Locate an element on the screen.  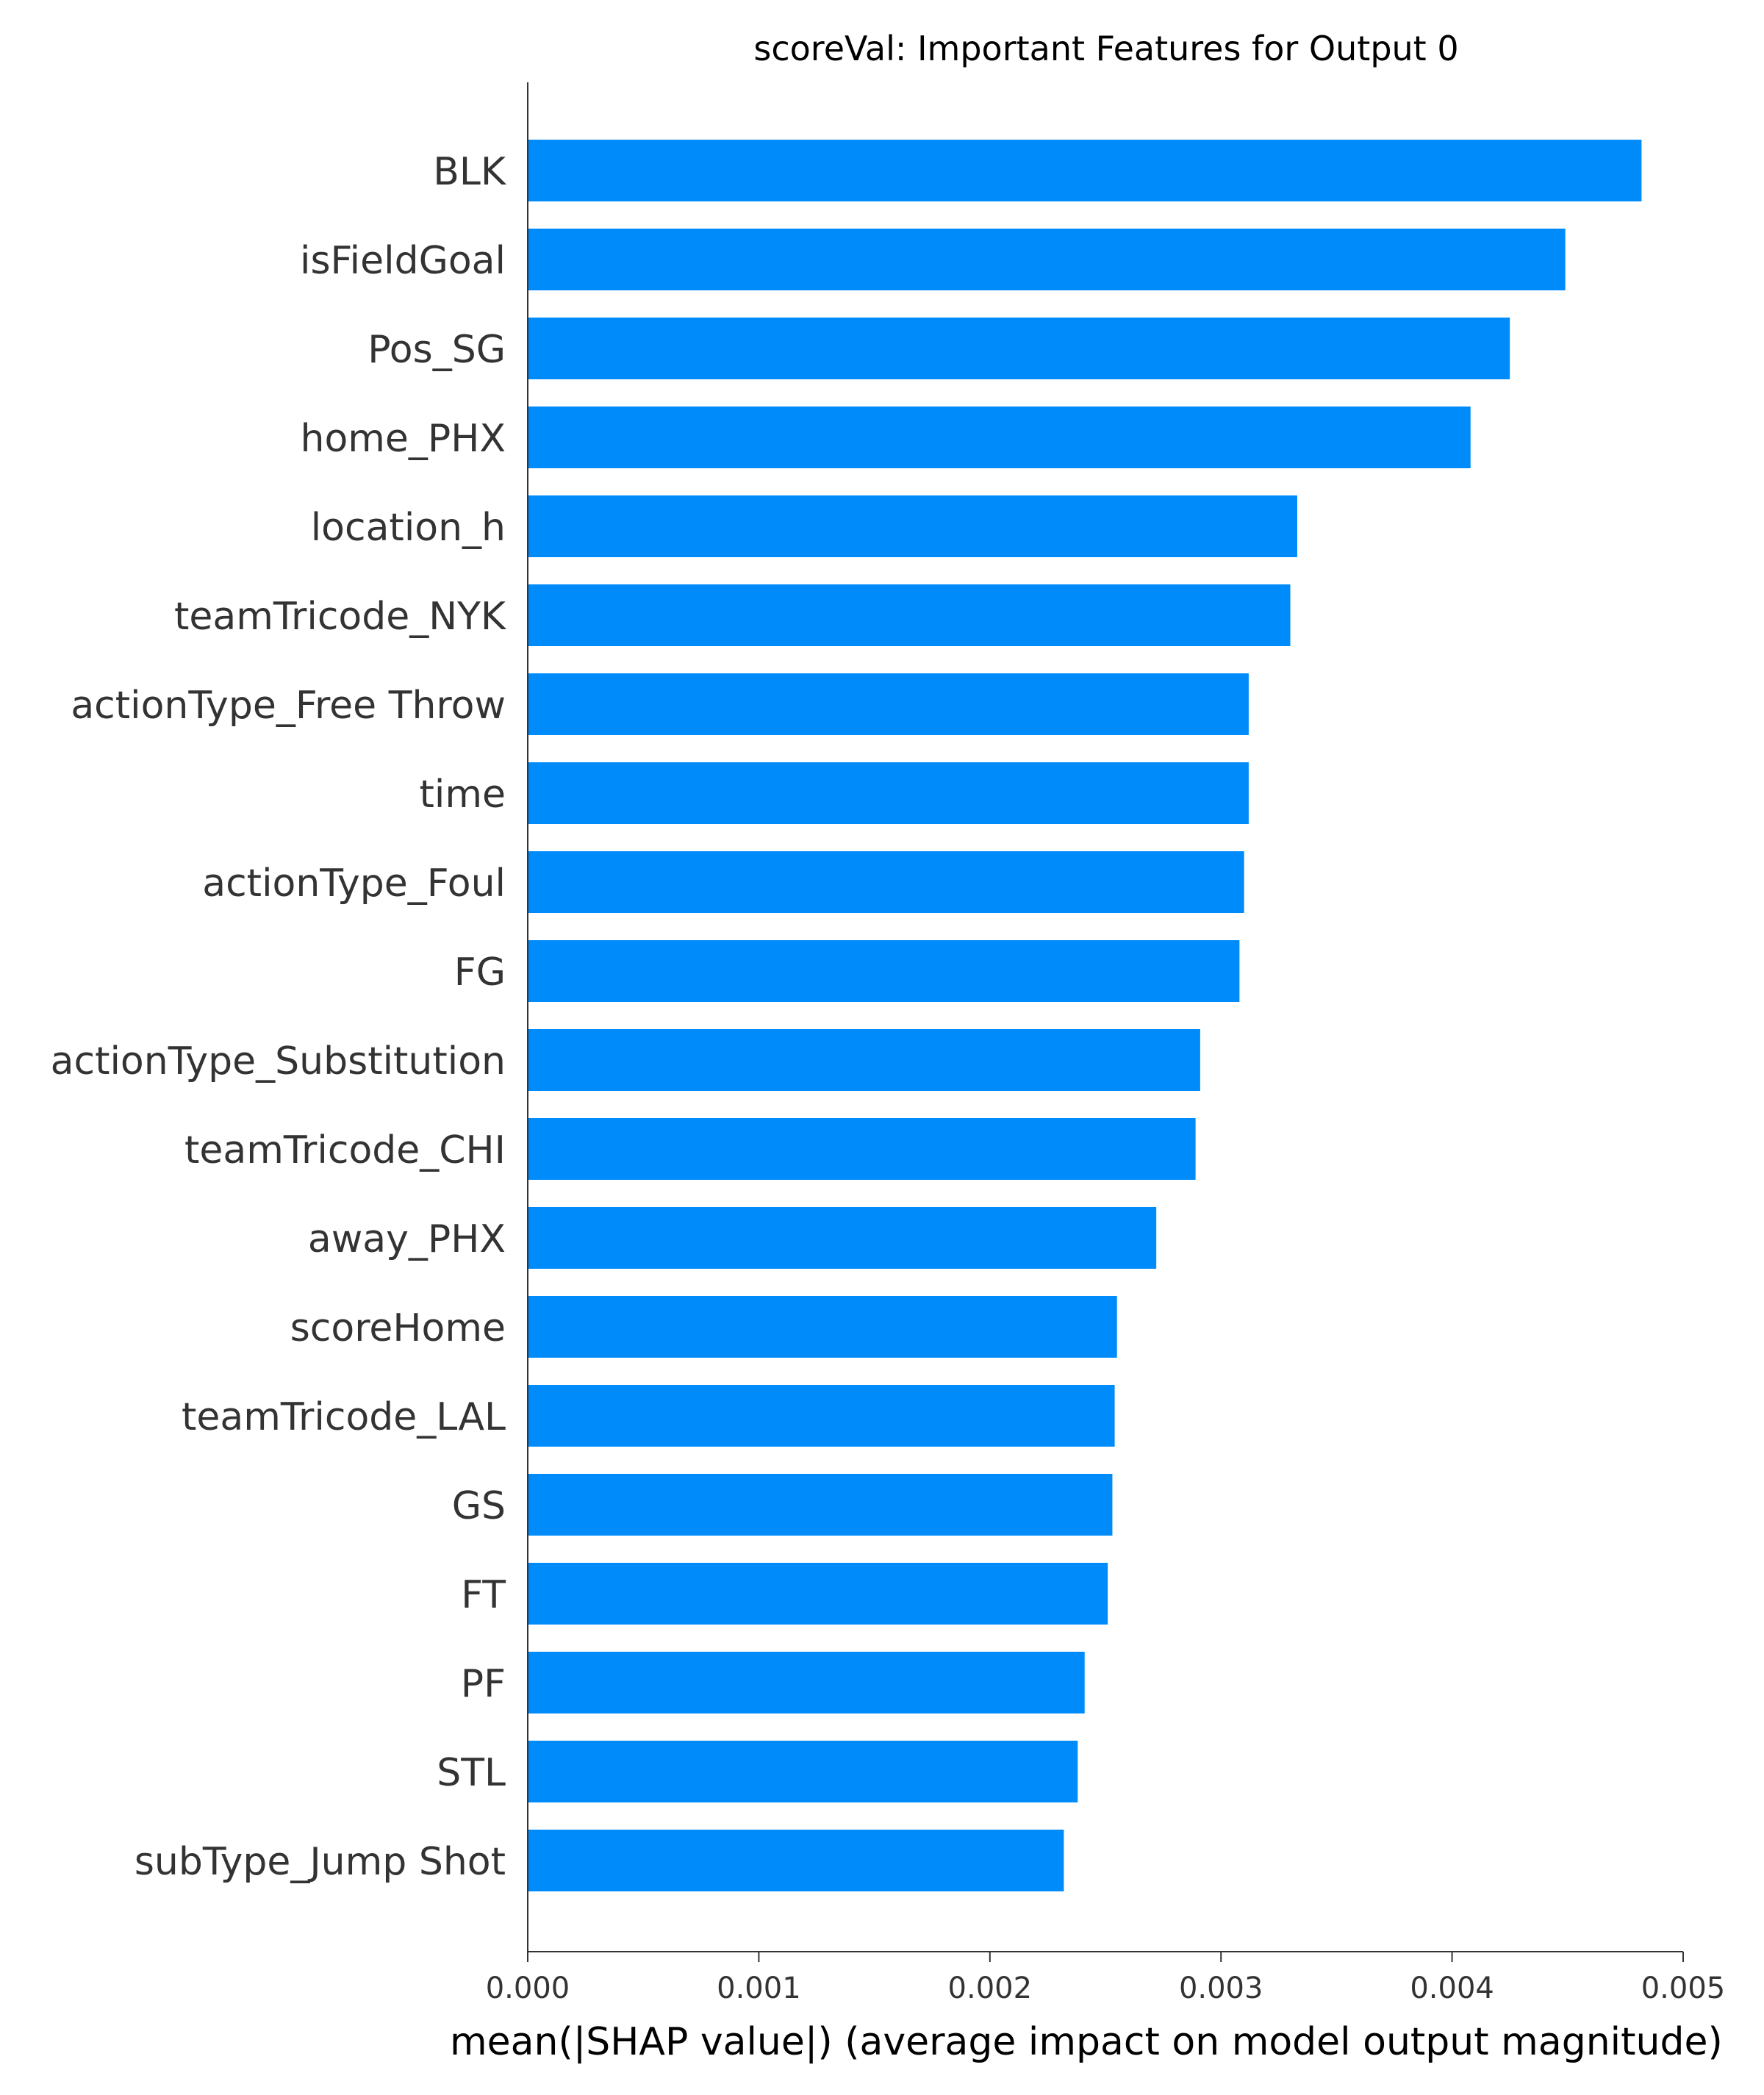
x-tick-label-0: 0.000 is located at coordinates (528, 1988).